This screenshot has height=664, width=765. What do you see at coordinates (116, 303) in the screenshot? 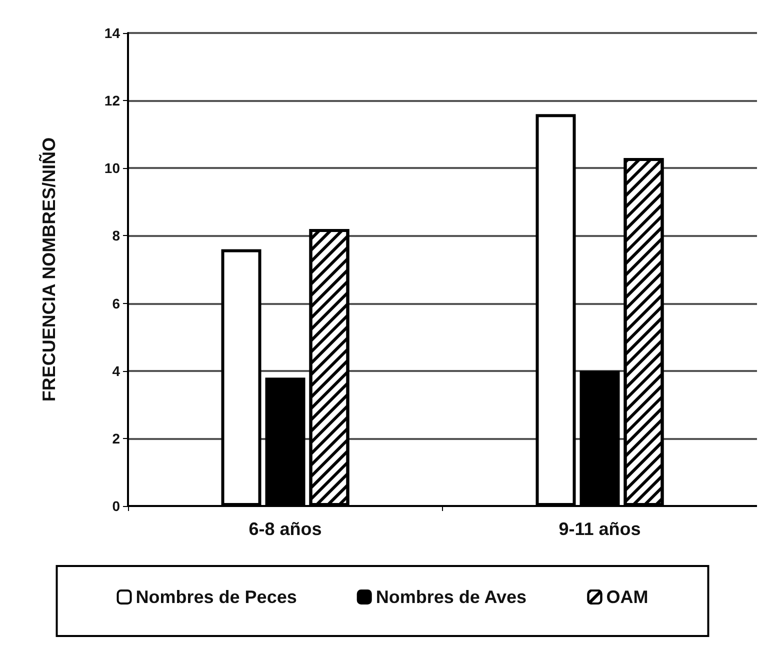
I see `y-tick-label: 6` at bounding box center [116, 303].